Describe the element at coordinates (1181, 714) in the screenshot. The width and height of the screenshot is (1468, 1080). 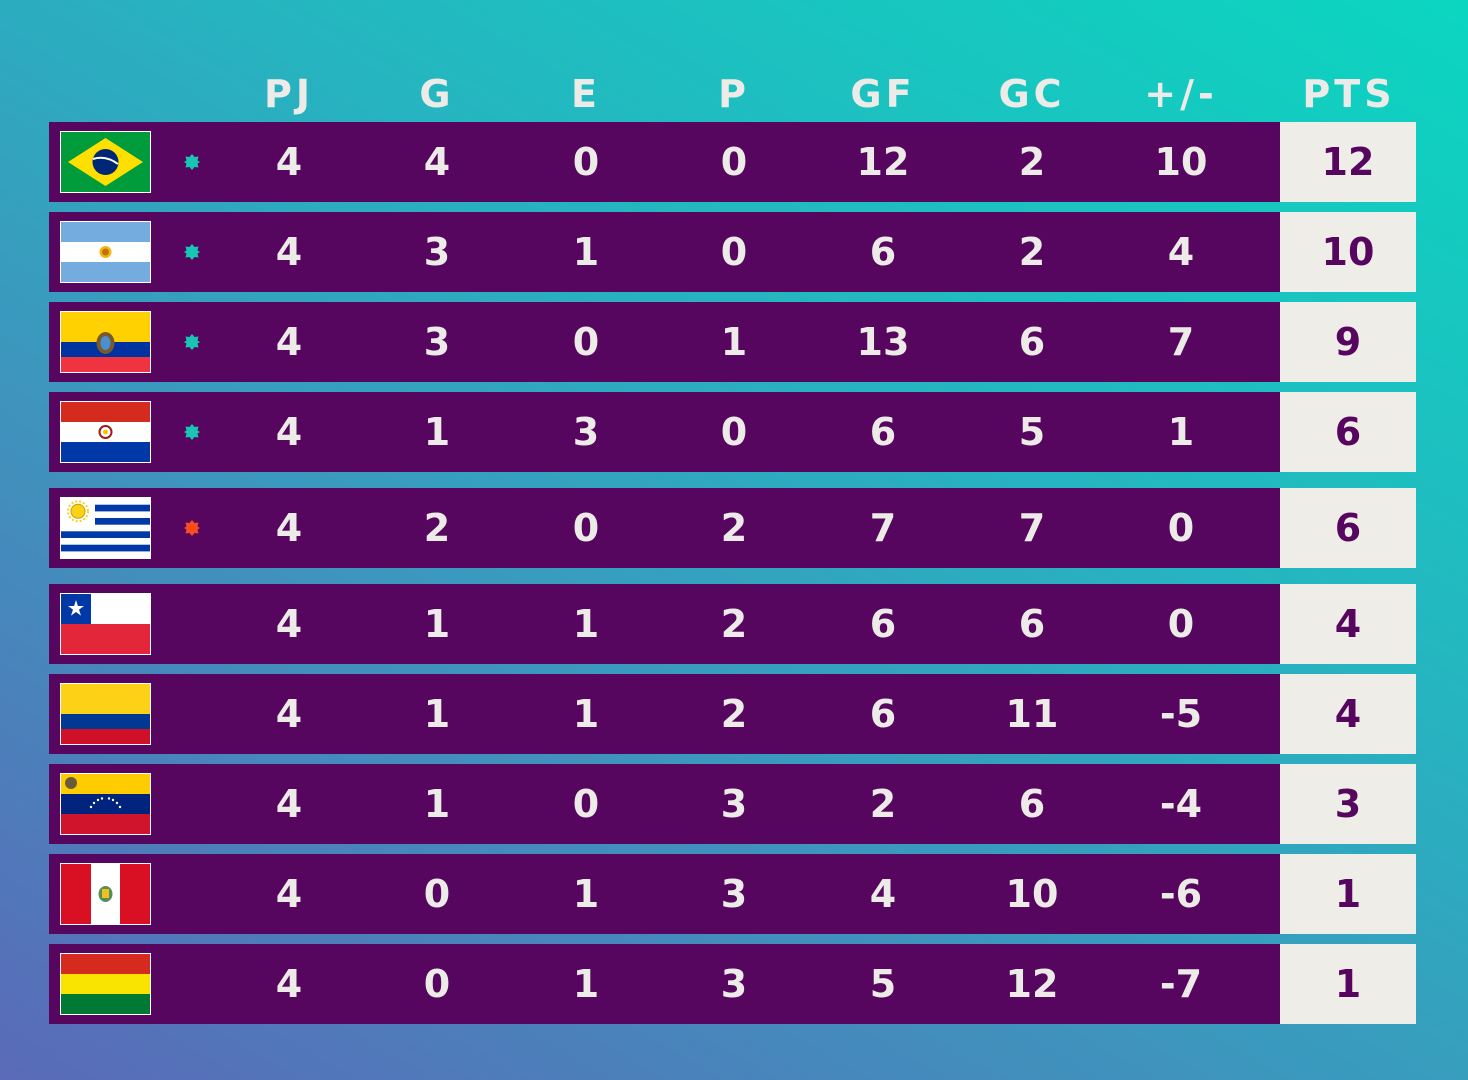
I see `stat-diff: -5` at that location.